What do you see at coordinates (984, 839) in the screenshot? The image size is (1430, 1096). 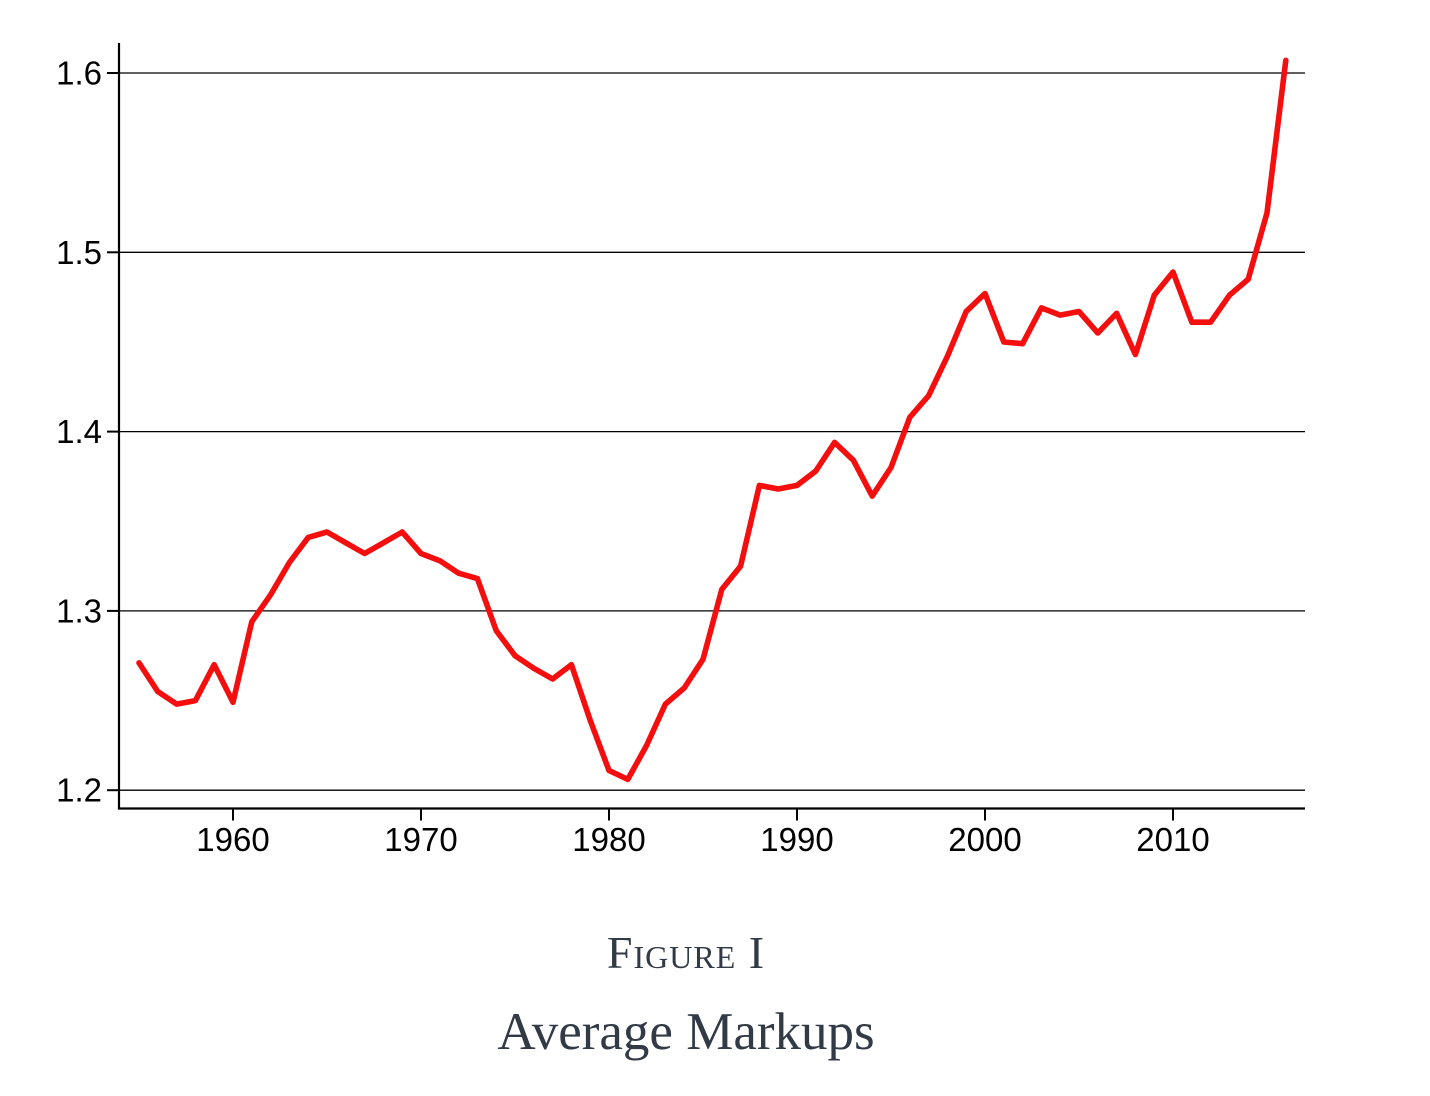 I see `x-tick-label: 2000` at bounding box center [984, 839].